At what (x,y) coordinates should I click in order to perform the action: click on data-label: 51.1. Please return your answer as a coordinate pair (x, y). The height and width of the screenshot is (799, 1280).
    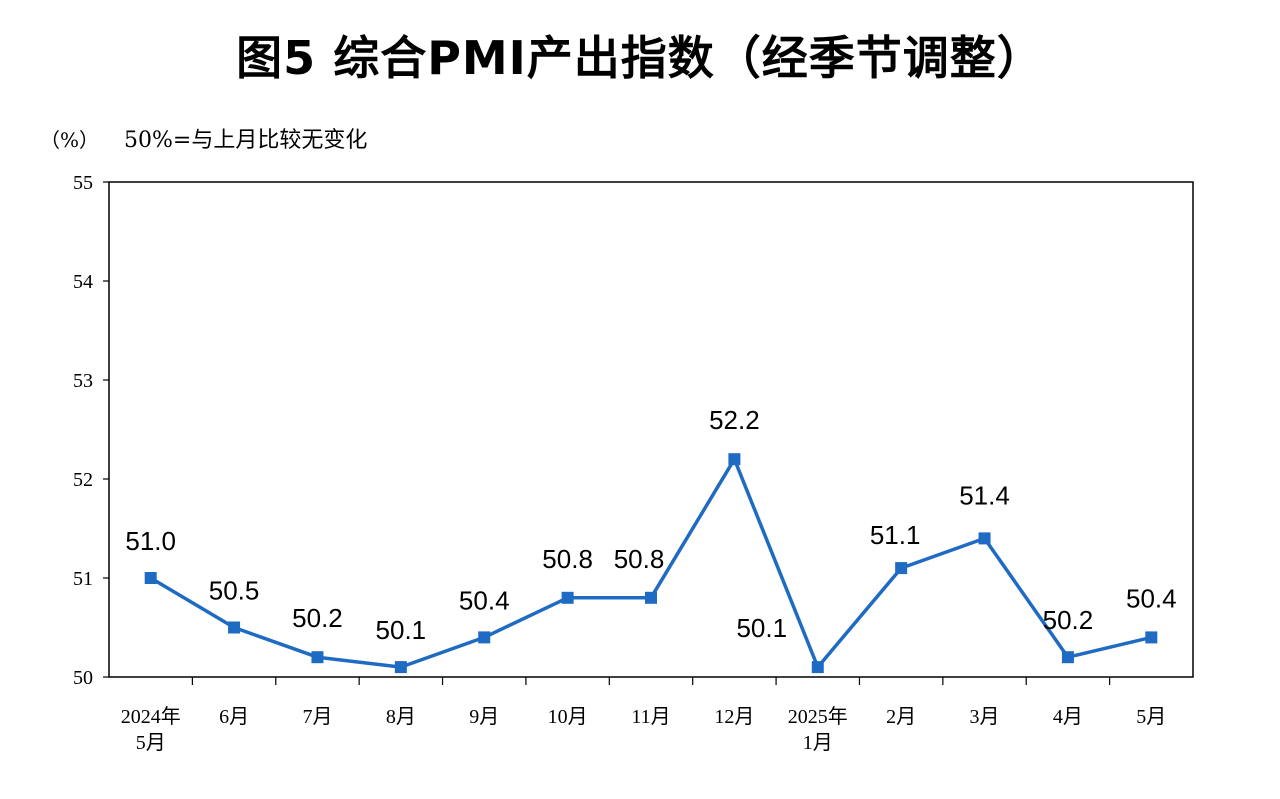
    Looking at the image, I should click on (895, 535).